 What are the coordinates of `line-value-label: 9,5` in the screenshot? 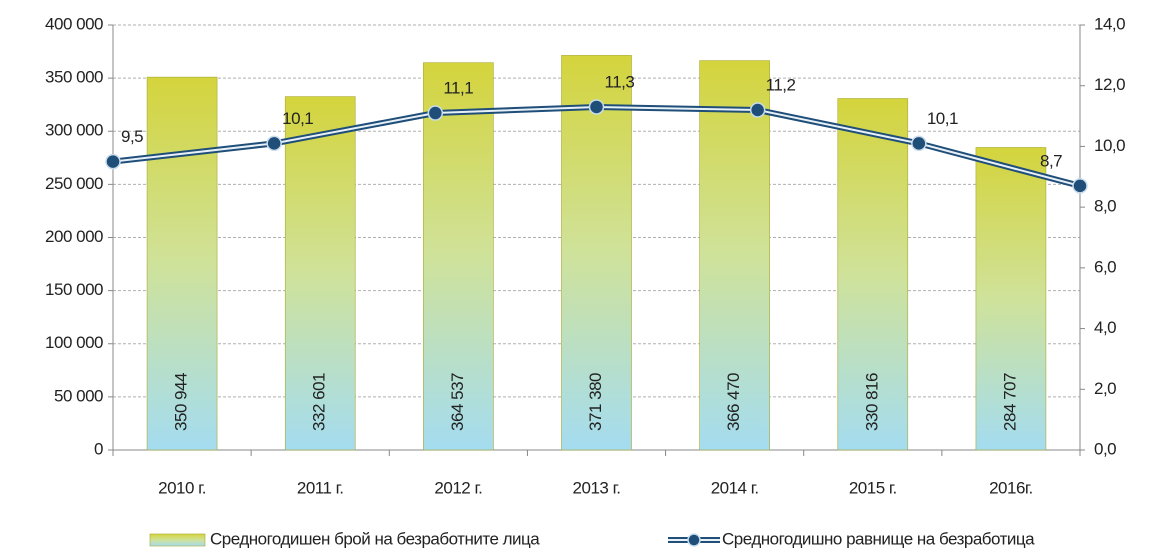 It's located at (132, 136).